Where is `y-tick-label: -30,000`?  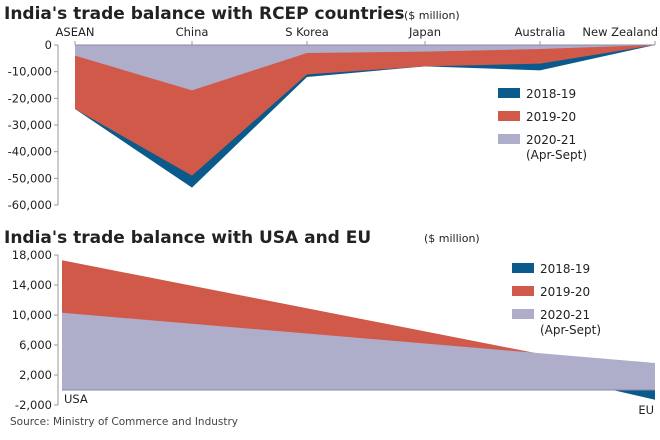 y-tick-label: -30,000 is located at coordinates (30, 125).